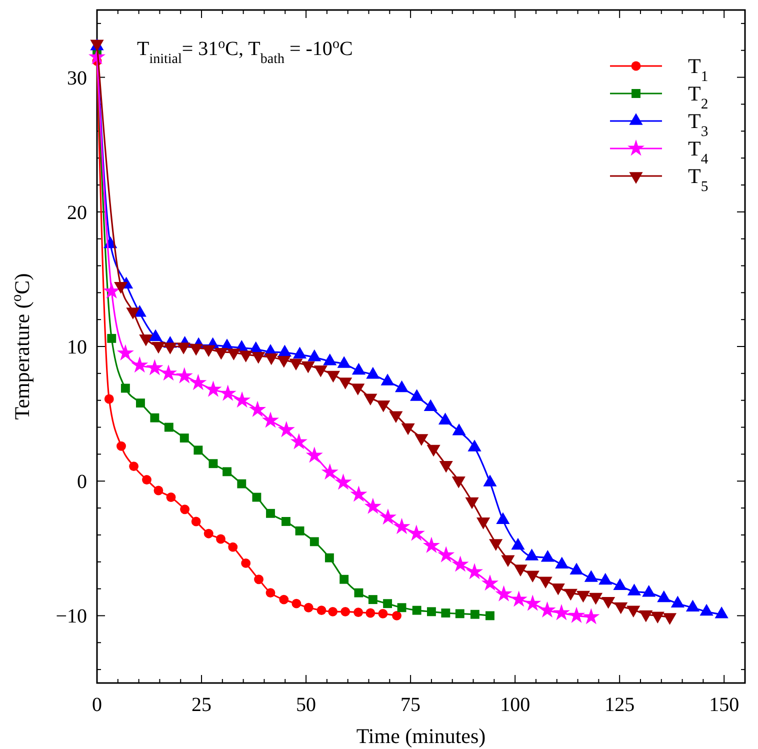 The image size is (758, 749). What do you see at coordinates (82, 482) in the screenshot?
I see `y-tick-label: 0` at bounding box center [82, 482].